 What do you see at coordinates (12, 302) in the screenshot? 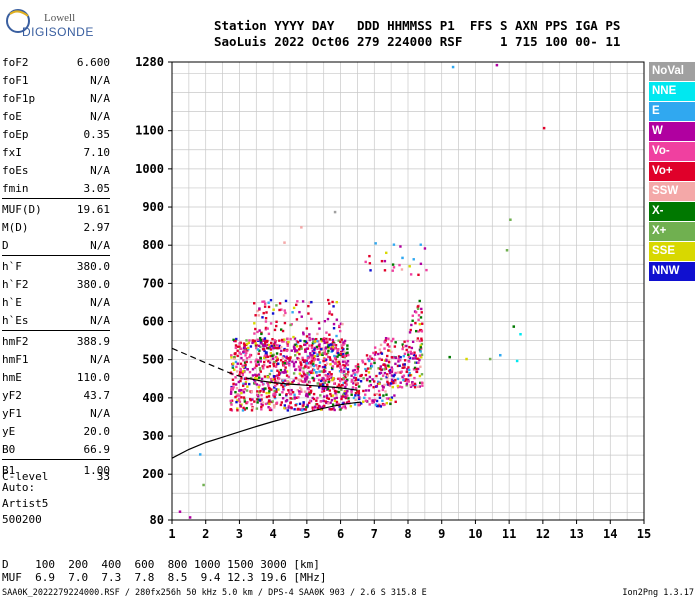
I see `param-name: h`E` at bounding box center [12, 302].